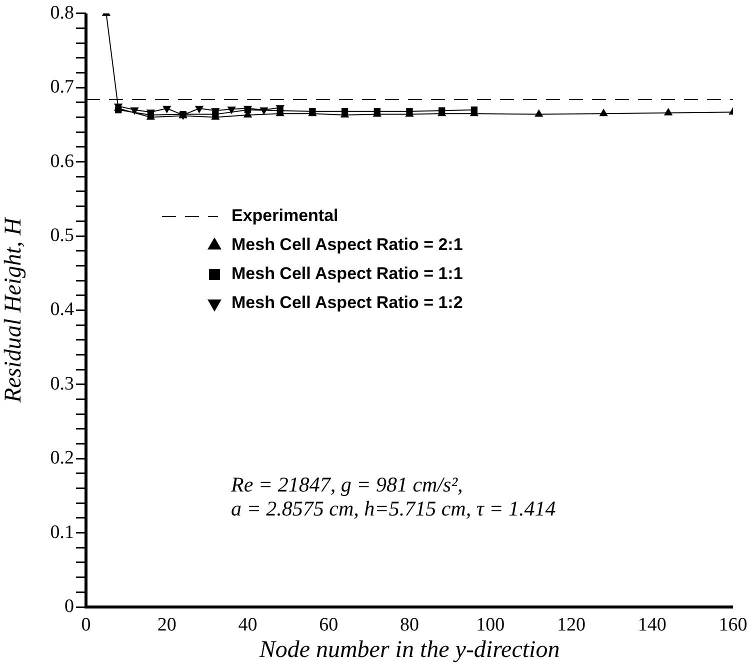 Image resolution: width=752 pixels, height=665 pixels. What do you see at coordinates (347, 274) in the screenshot?
I see `legend-label: Mesh Cell Aspect Ratio = 1:1` at bounding box center [347, 274].